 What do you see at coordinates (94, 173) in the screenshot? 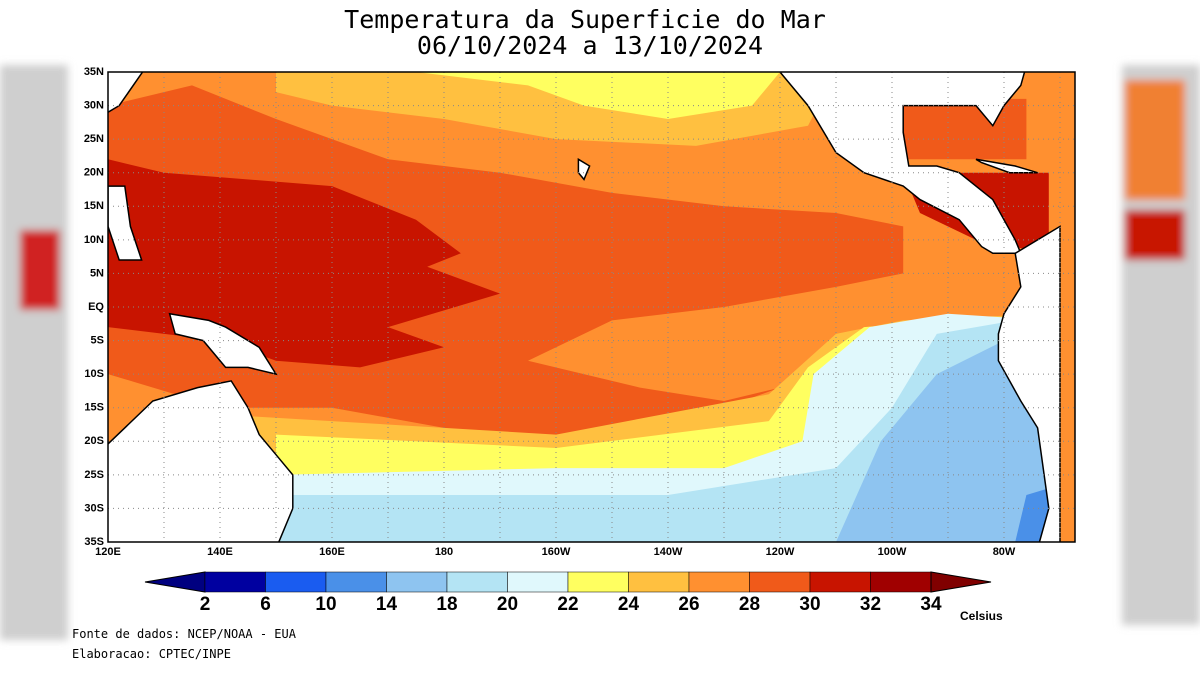
I see `lat-label: 20N` at bounding box center [94, 173].